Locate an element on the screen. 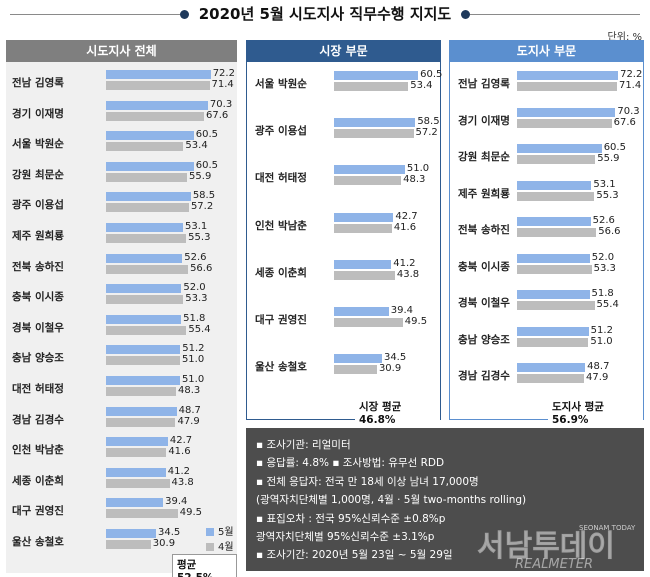  legend-may-label: 5월 is located at coordinates (226, 532).